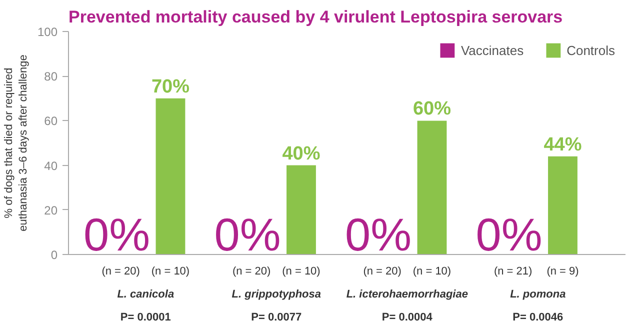 Image resolution: width=633 pixels, height=326 pixels. Describe the element at coordinates (315, 17) in the screenshot. I see `chart-title: Prevented mortality caused by 4 virulent Leptospira serovars` at that location.